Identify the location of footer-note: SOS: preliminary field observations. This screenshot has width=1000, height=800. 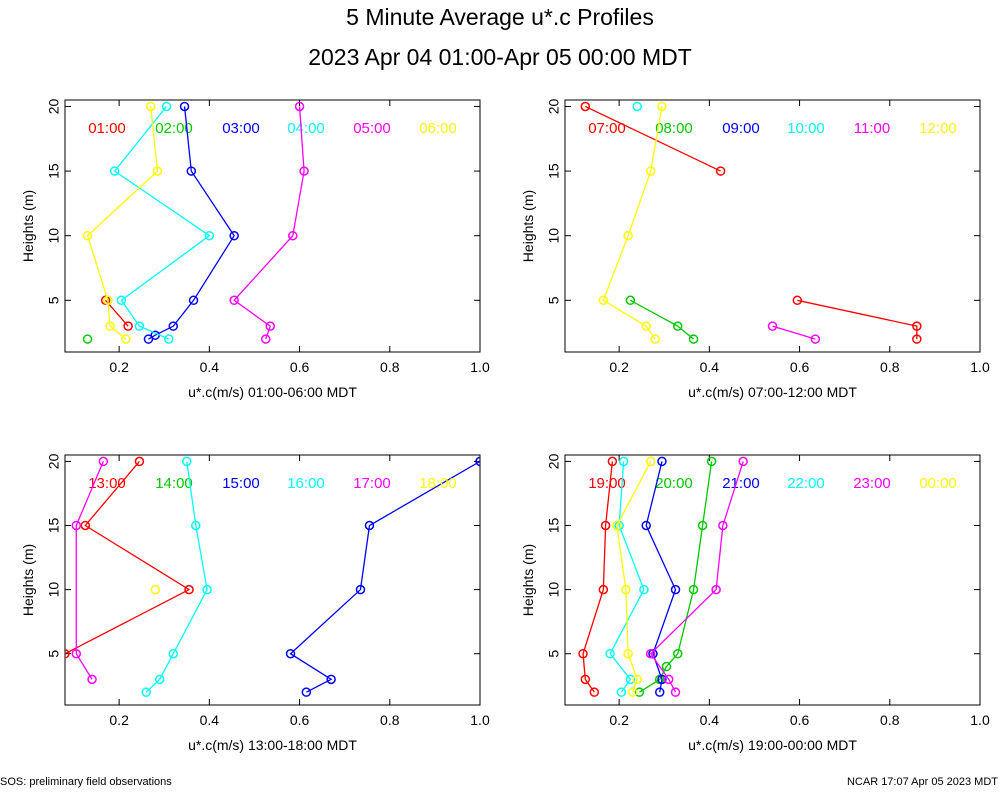
(86, 782).